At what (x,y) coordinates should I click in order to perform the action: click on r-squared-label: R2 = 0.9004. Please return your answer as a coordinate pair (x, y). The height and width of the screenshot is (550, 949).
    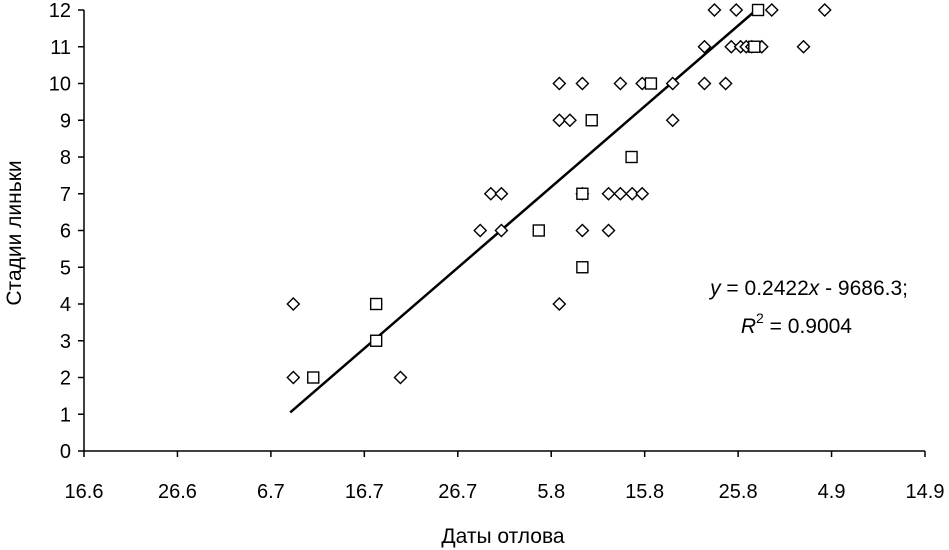
    Looking at the image, I should click on (796, 324).